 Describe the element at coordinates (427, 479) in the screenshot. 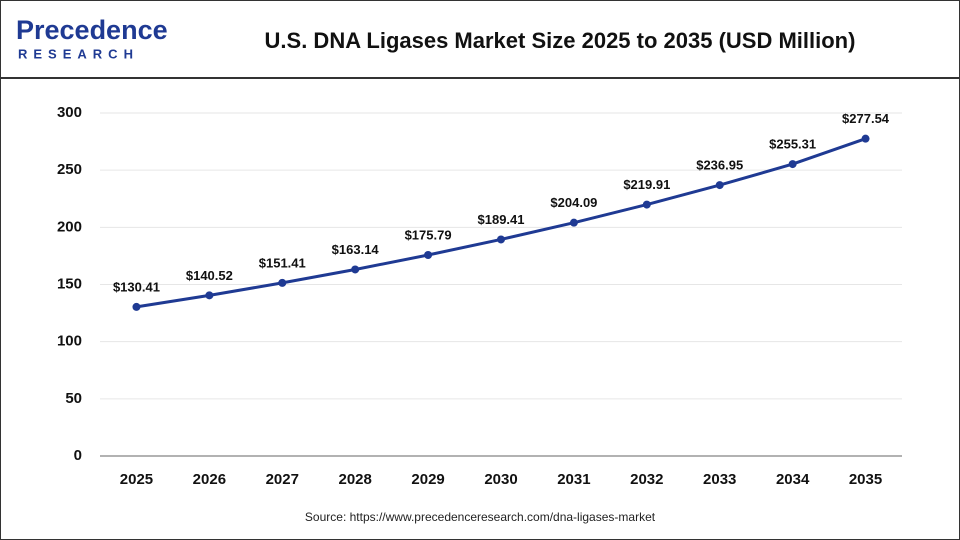

I see `x-tick-label: 2029` at that location.